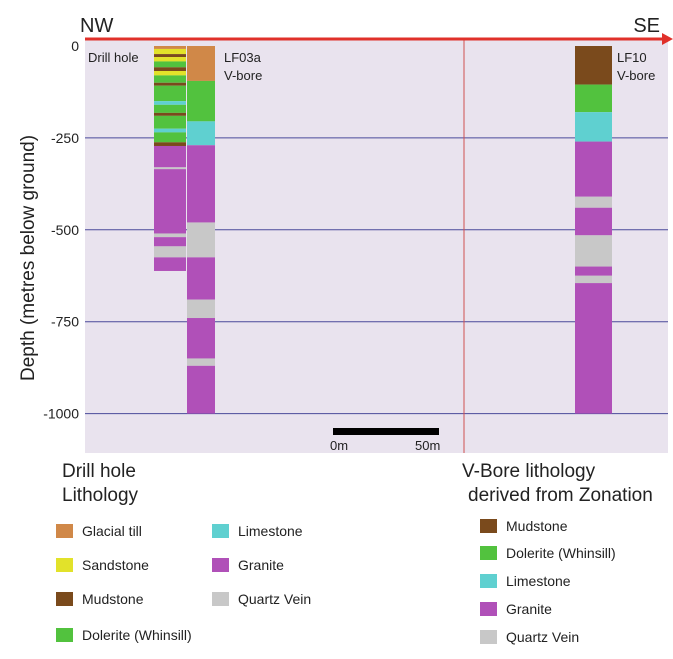 Image resolution: width=673 pixels, height=659 pixels. Describe the element at coordinates (96, 26) in the screenshot. I see `direction-nw-label: NW` at that location.